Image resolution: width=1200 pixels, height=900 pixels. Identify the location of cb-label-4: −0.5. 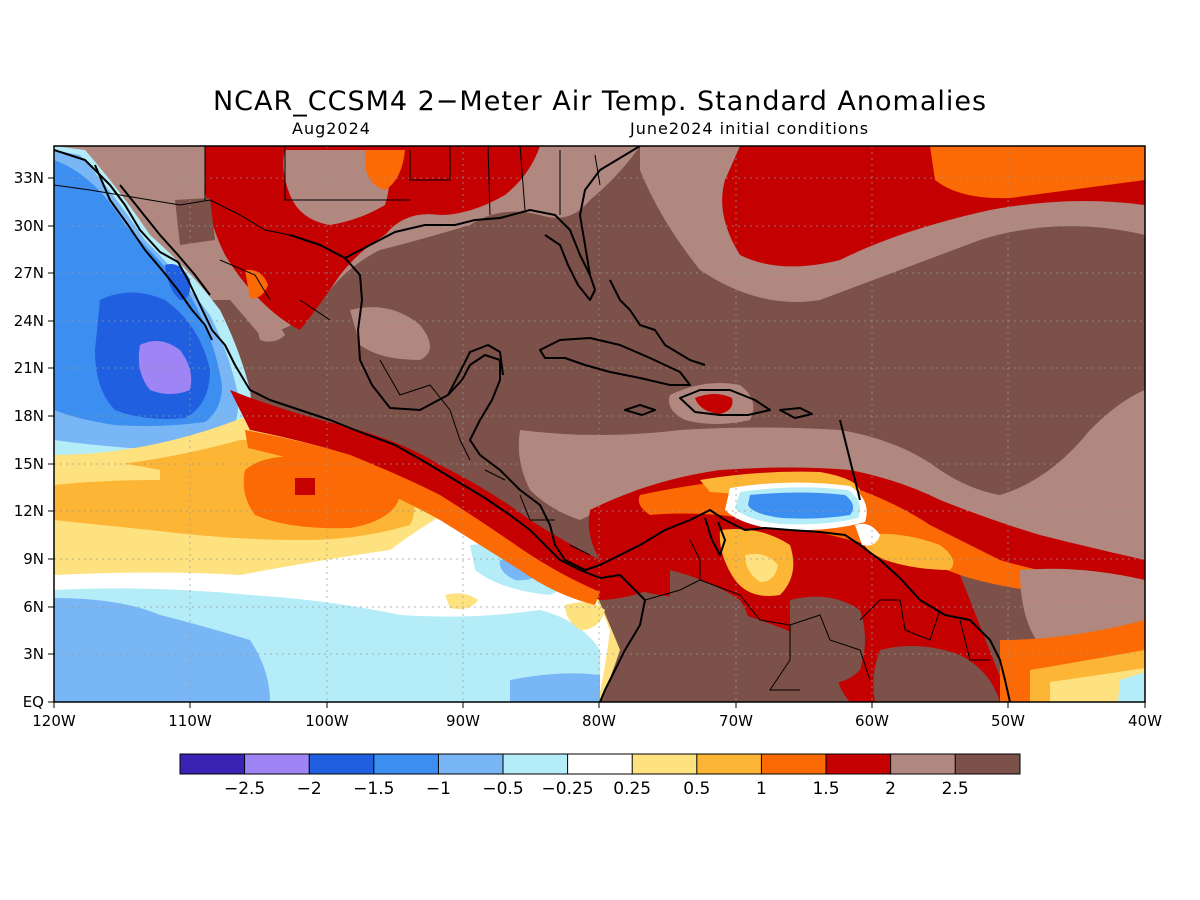
(502, 789).